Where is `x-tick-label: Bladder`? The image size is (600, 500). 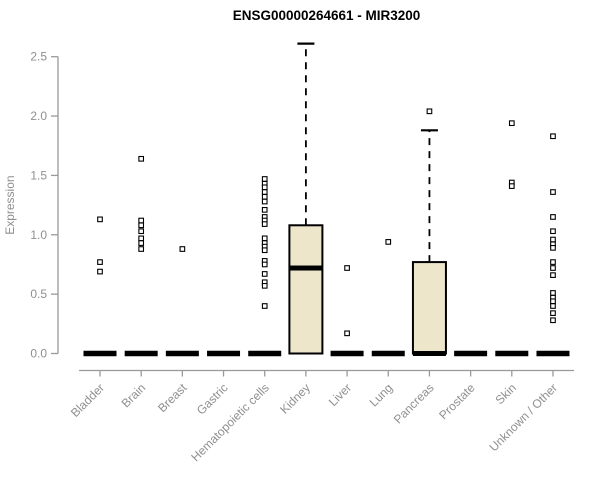 x-tick-label: Bladder is located at coordinates (87, 400).